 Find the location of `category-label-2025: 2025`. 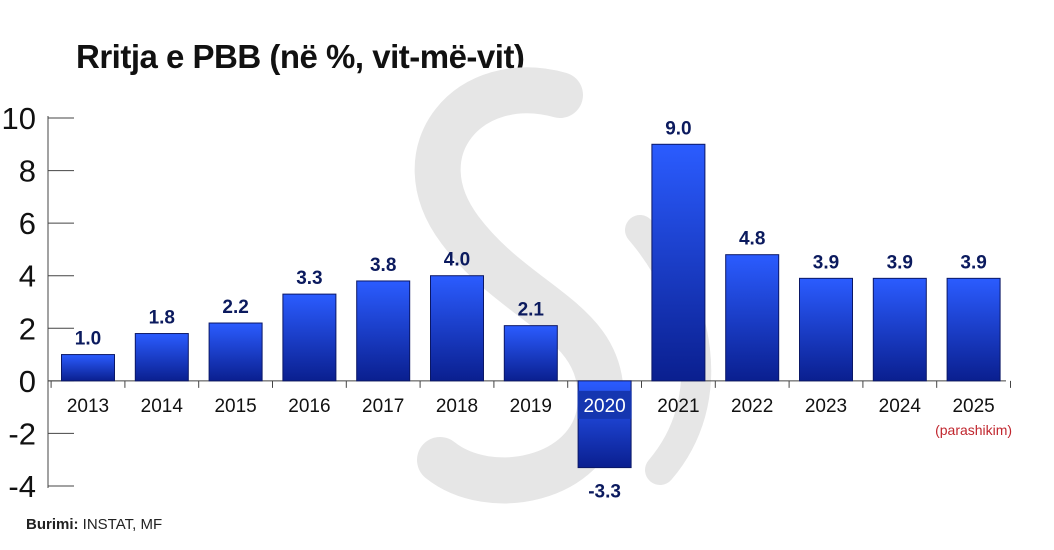

category-label-2025: 2025 is located at coordinates (973, 406).